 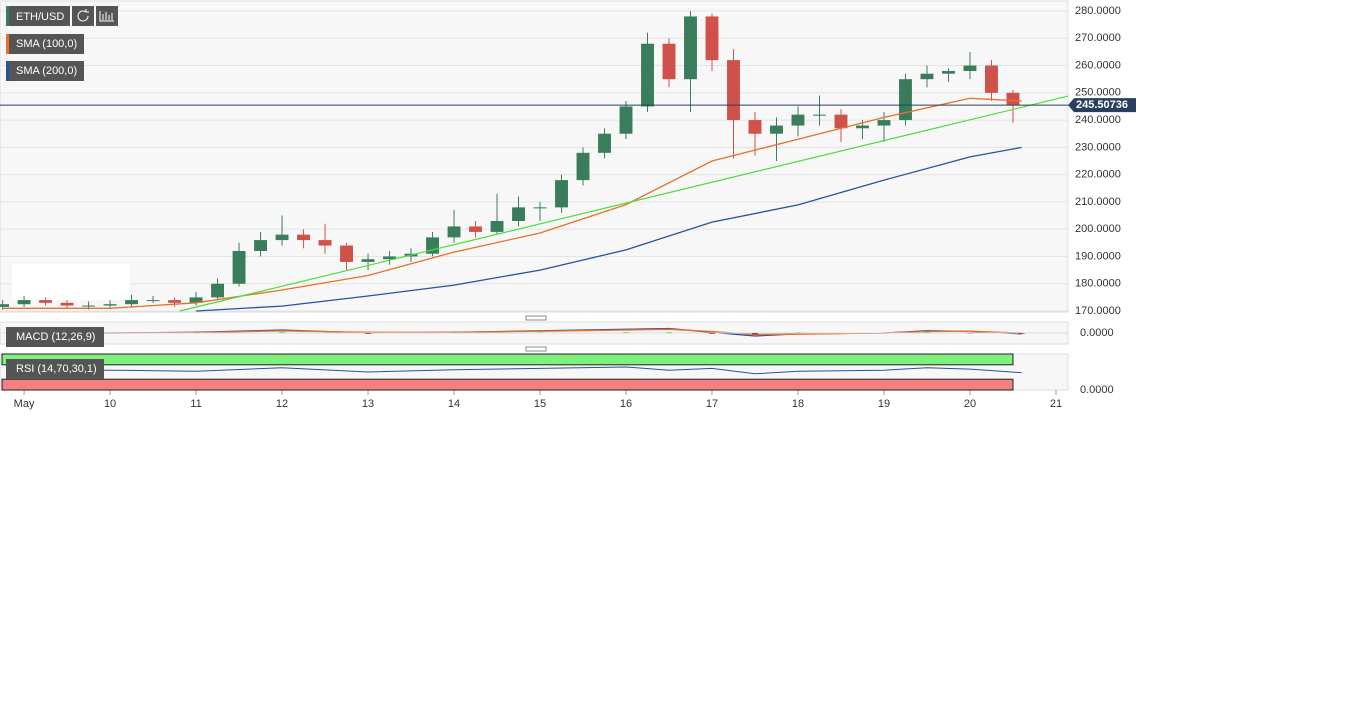 What do you see at coordinates (38, 16) in the screenshot?
I see `symbol-box` at bounding box center [38, 16].